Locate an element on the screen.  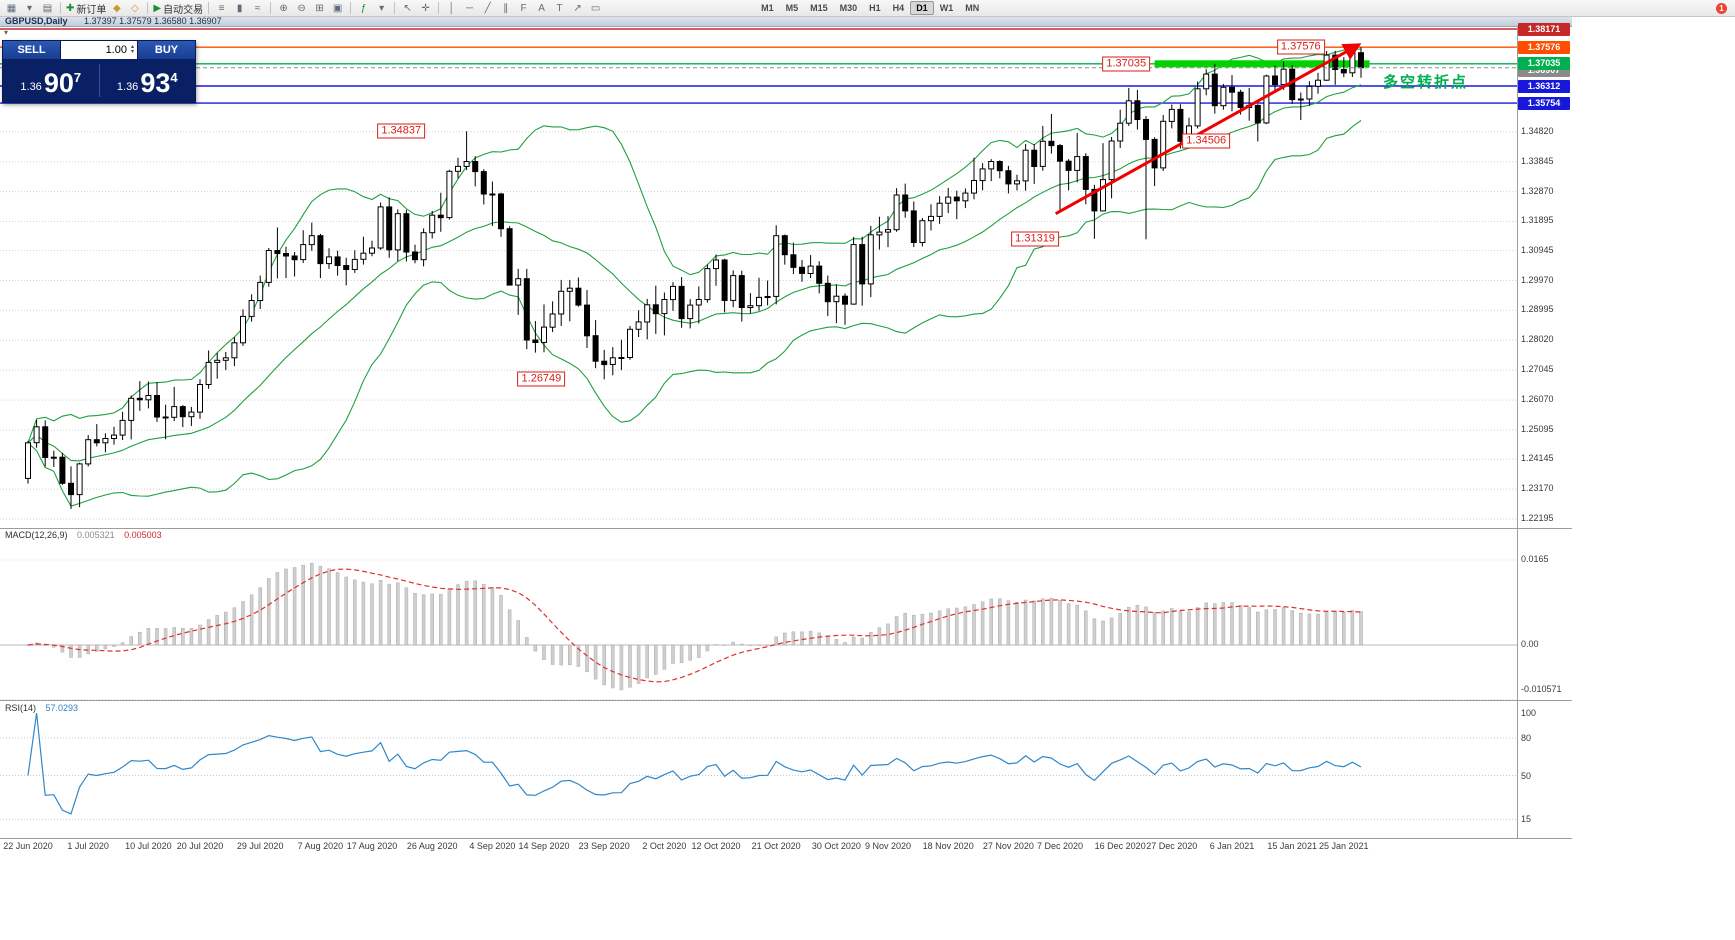
text-label-icon: T is located at coordinates (559, 8).